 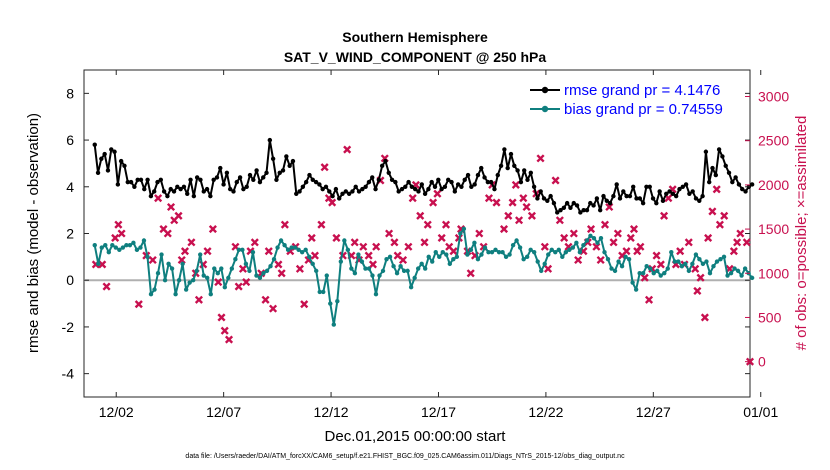 I want to click on y-tick-label: 8, so click(x=70, y=93).